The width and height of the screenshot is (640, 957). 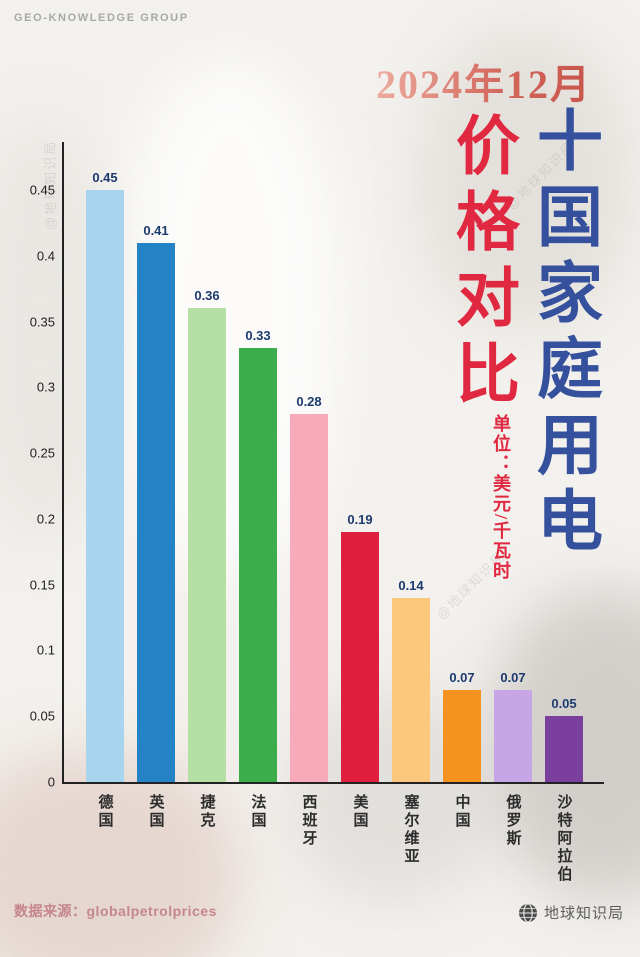 What do you see at coordinates (207, 296) in the screenshot?
I see `bar-value-label: 0.36` at bounding box center [207, 296].